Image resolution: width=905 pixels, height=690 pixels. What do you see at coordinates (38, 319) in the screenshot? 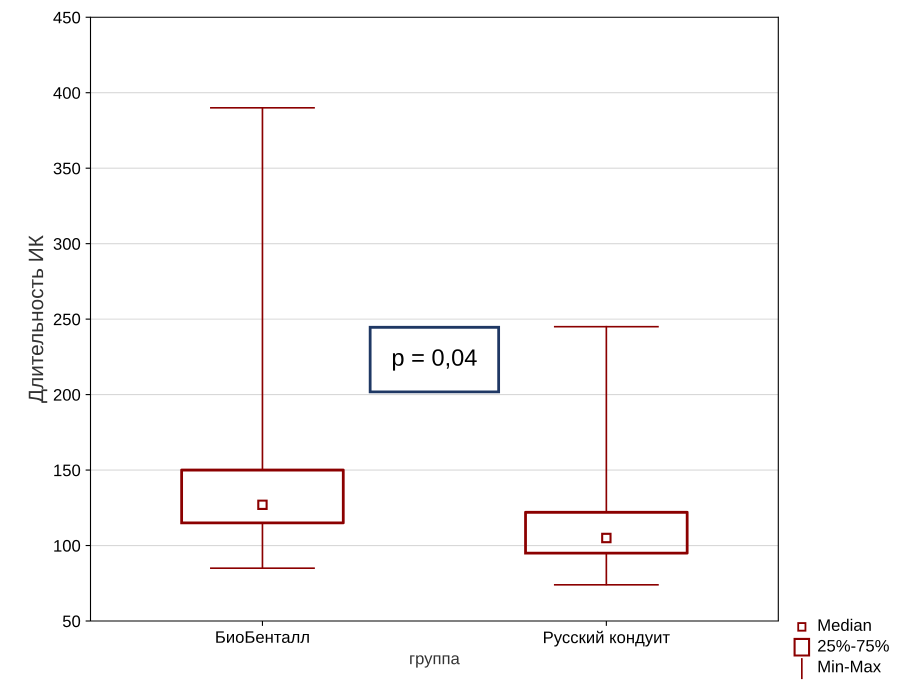
I see `y-axis-title: Длительность ИК` at bounding box center [38, 319].